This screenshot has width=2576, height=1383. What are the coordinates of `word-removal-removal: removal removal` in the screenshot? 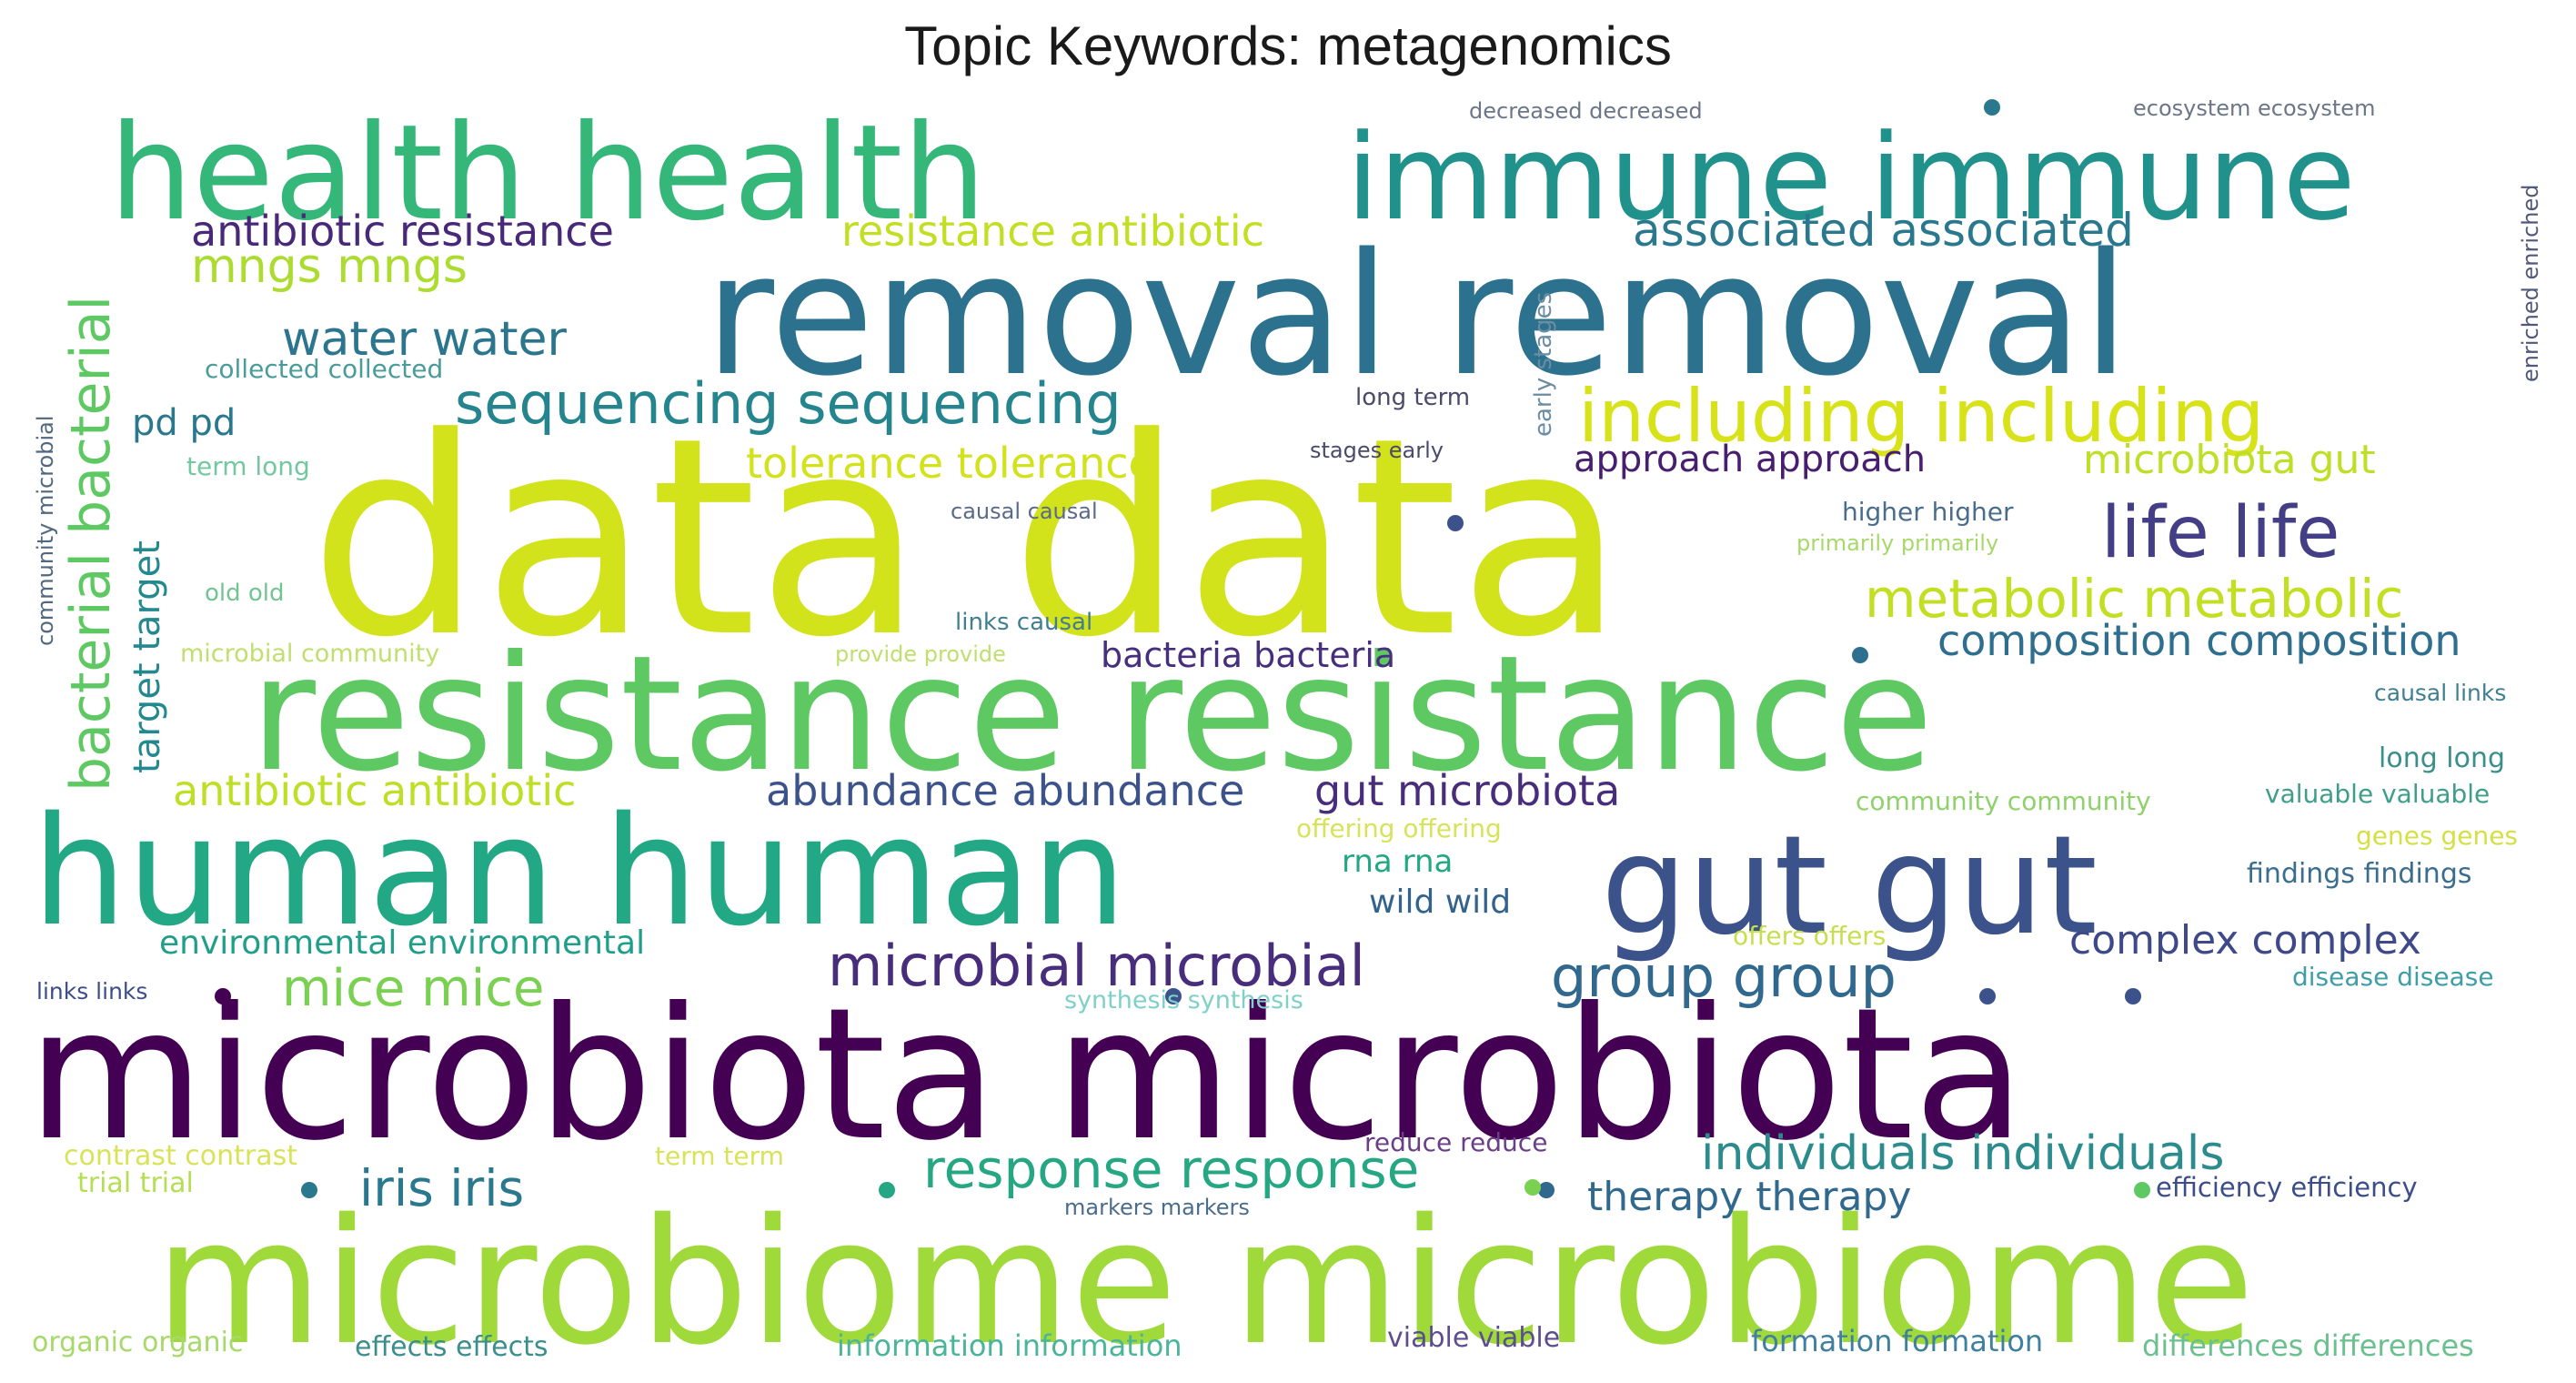 It's located at (1417, 315).